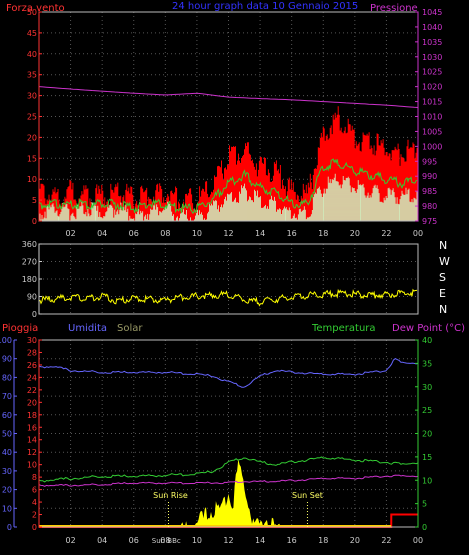 The image size is (469, 555). Describe the element at coordinates (432, 102) in the screenshot. I see `pressure-axis-tick: 1015` at that location.